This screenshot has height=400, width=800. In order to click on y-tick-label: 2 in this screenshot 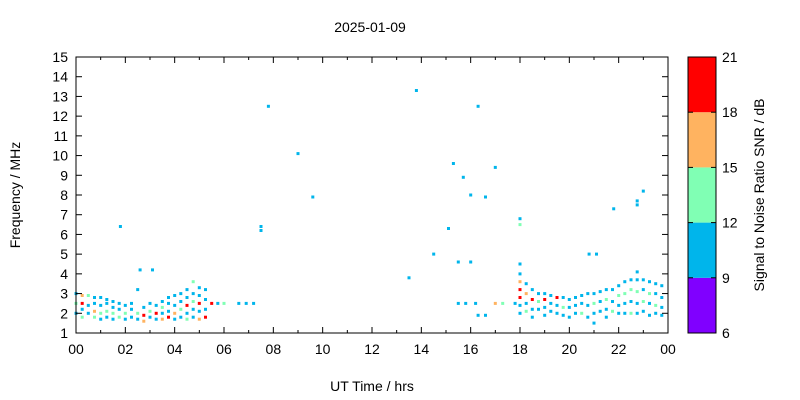, I will do `click(64, 313)`.